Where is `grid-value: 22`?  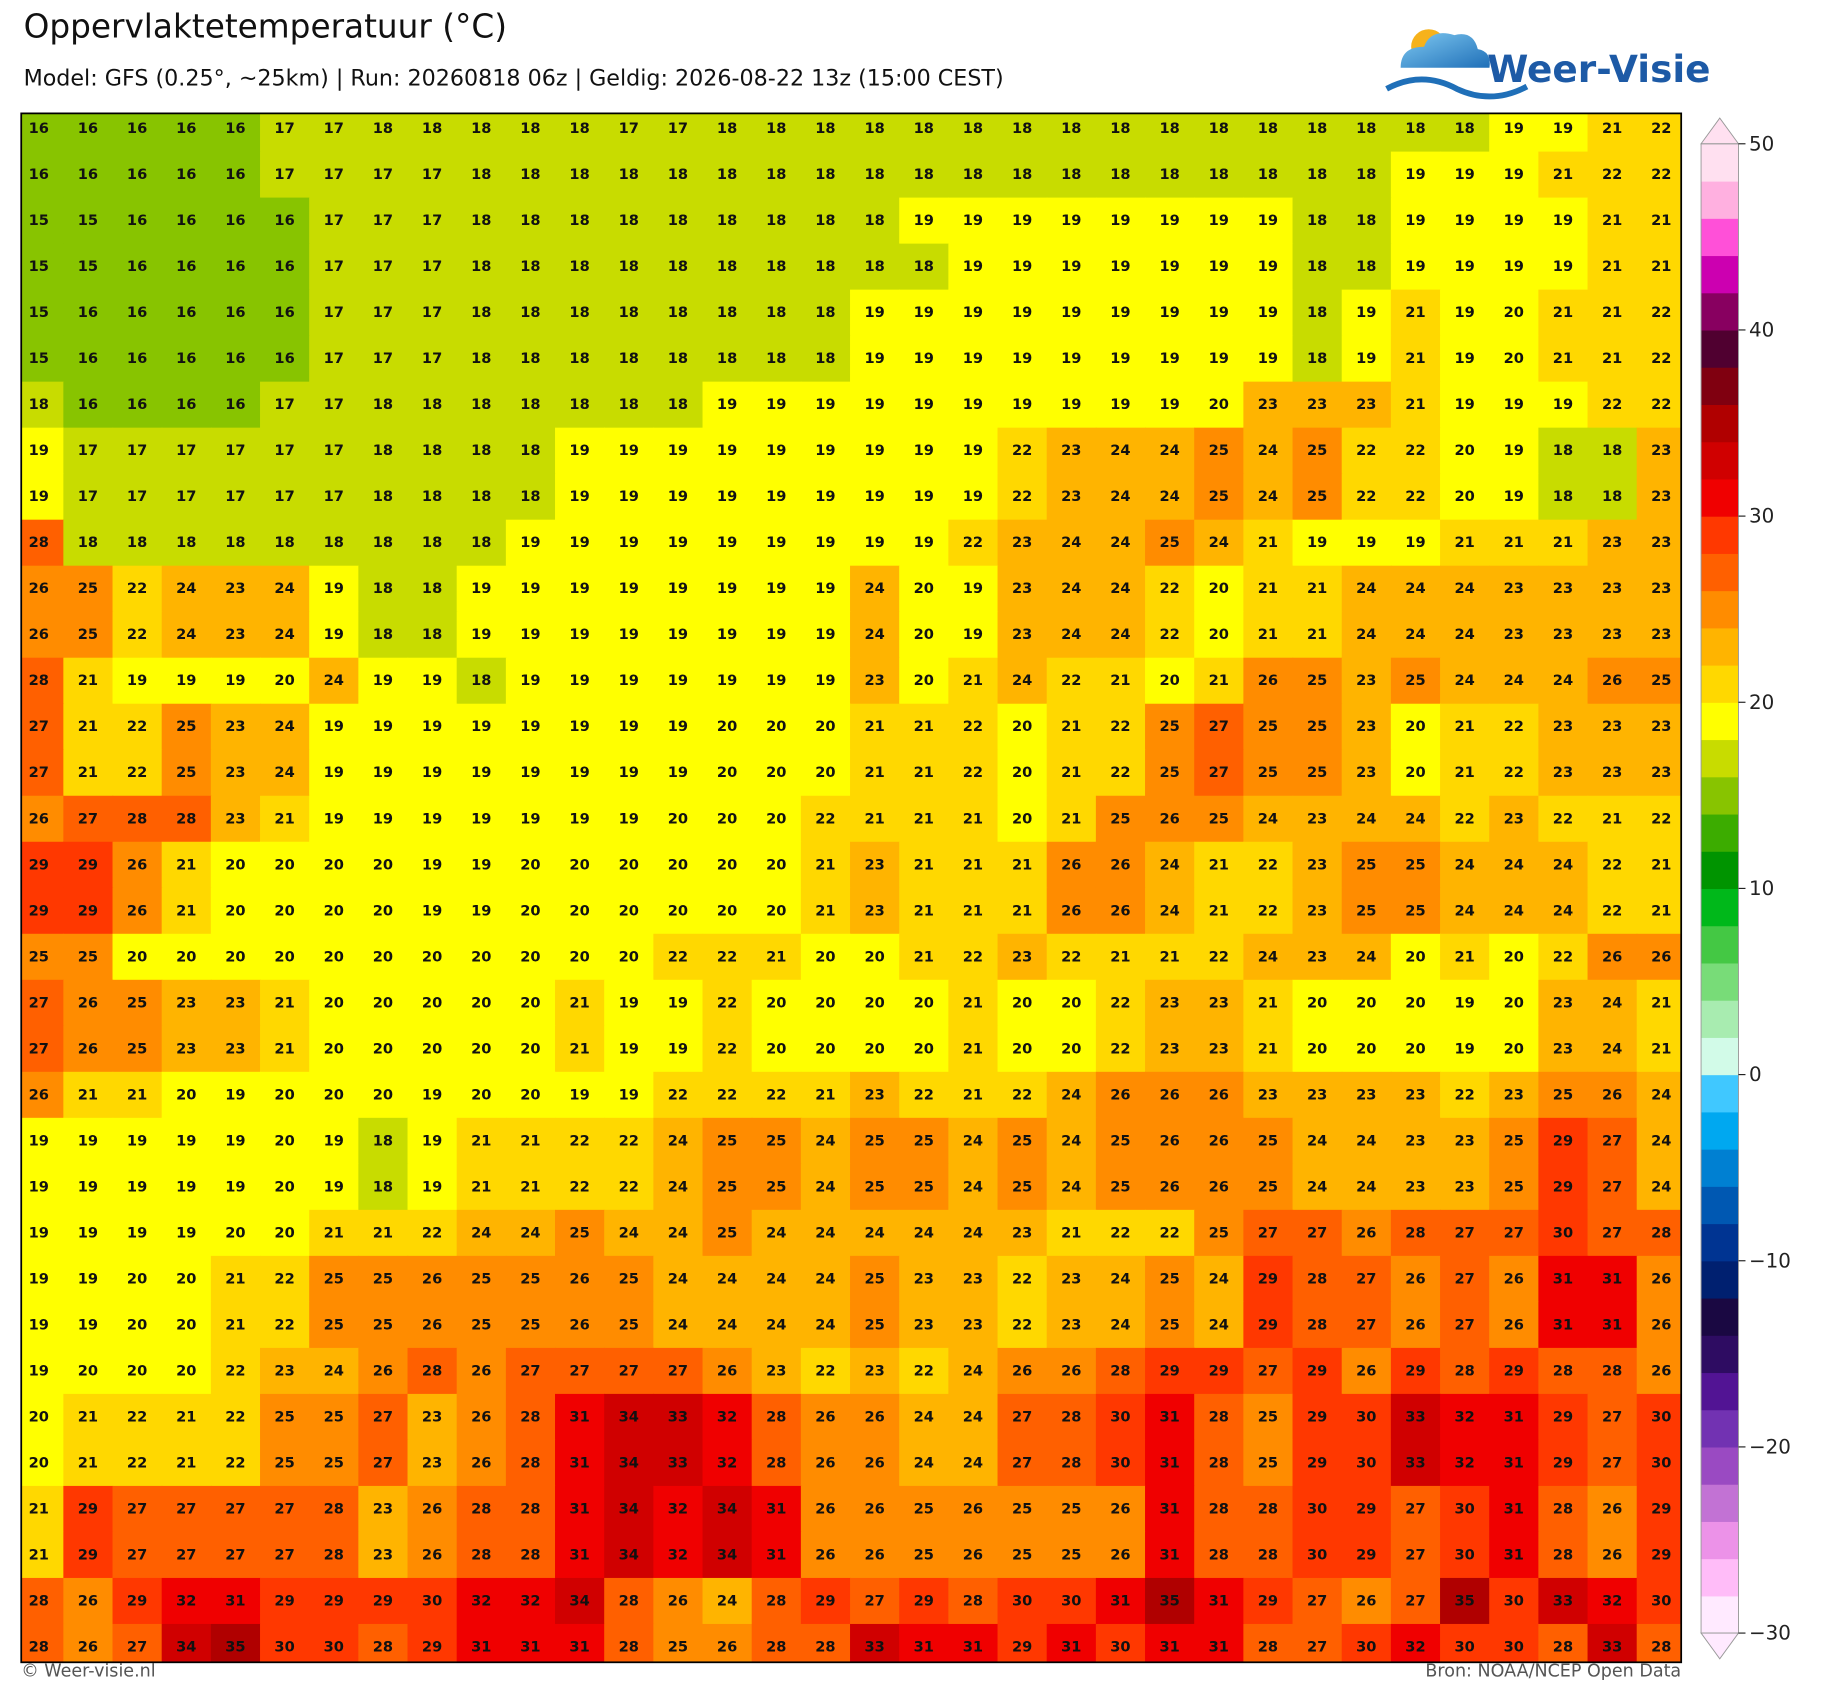
grid-value: 22 is located at coordinates (137, 772).